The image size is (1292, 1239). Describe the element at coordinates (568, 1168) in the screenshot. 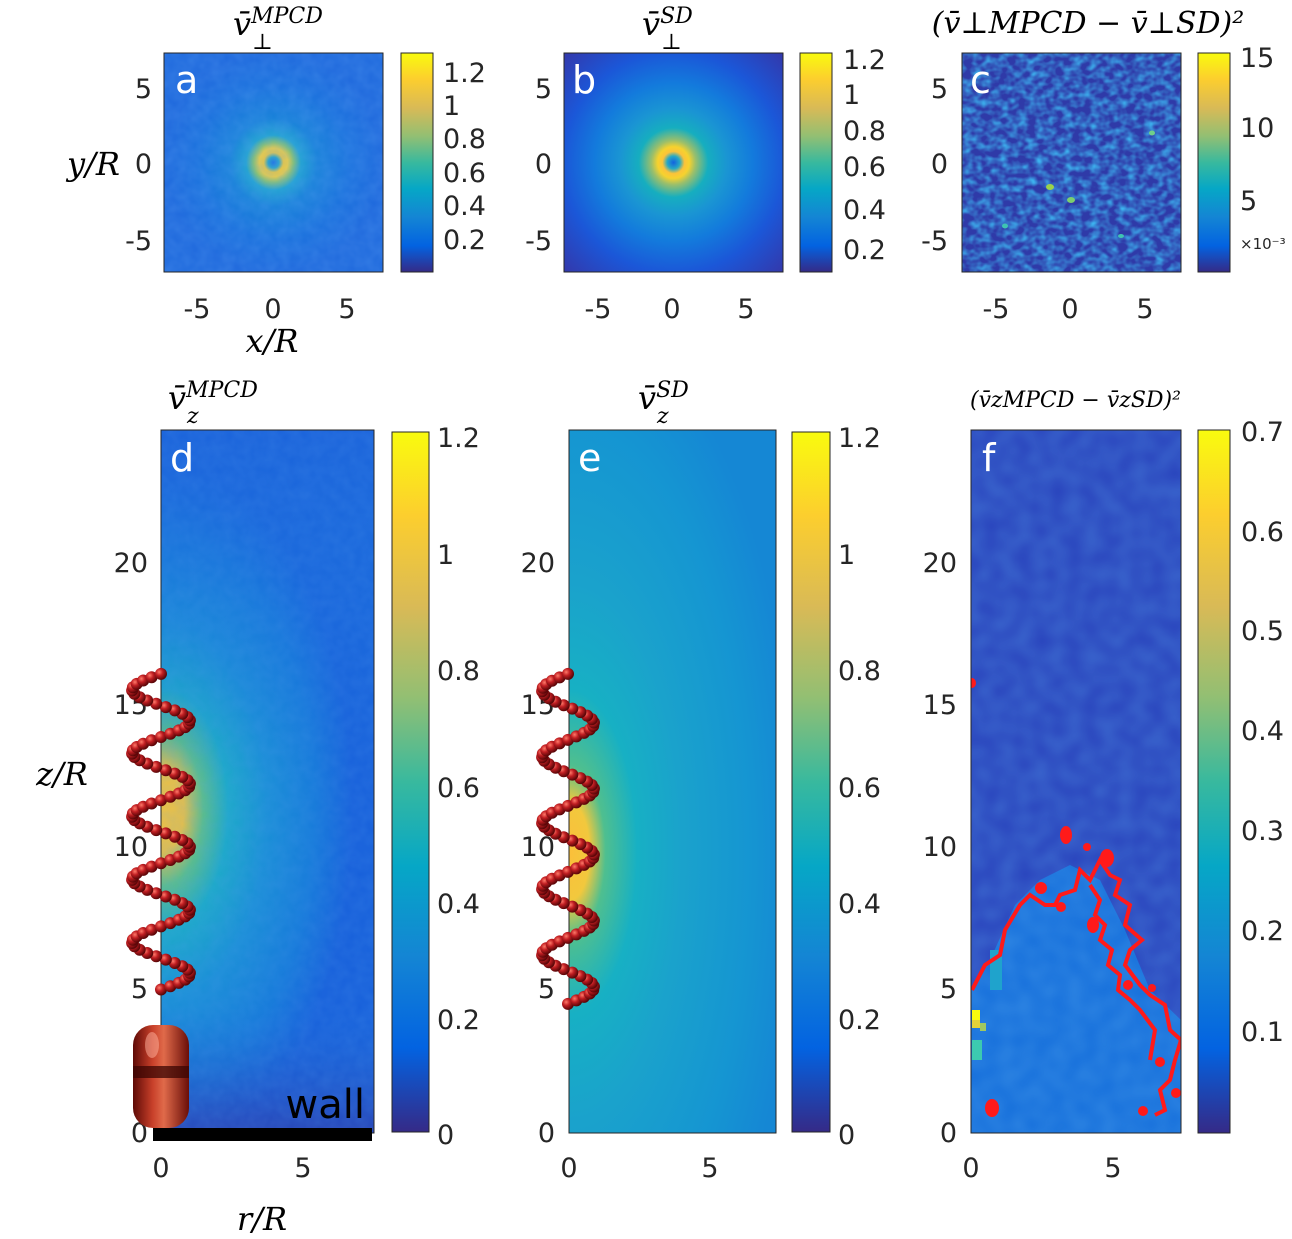

I see `xtick-e: 0` at that location.